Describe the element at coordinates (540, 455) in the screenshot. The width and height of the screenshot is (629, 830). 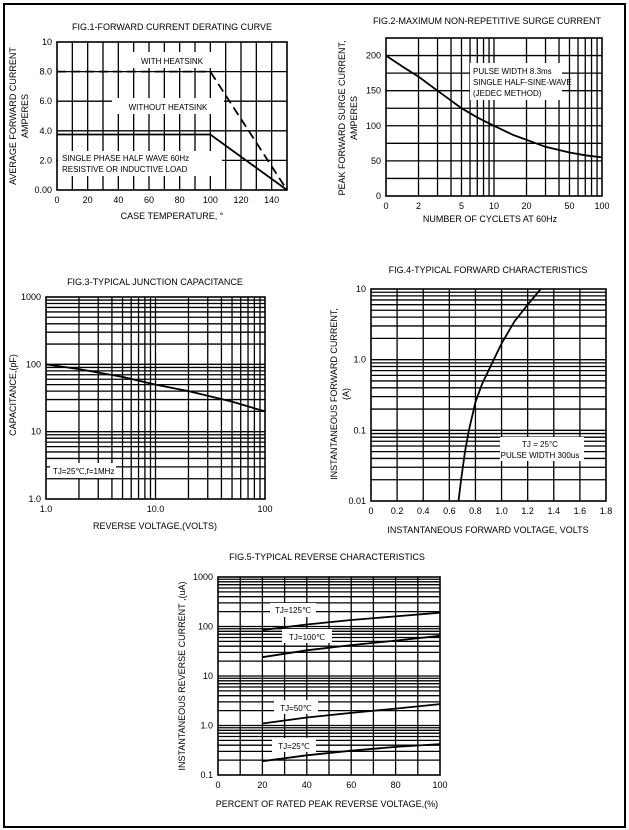
I see `annotation-label: PULSE WIDTH 300us` at that location.